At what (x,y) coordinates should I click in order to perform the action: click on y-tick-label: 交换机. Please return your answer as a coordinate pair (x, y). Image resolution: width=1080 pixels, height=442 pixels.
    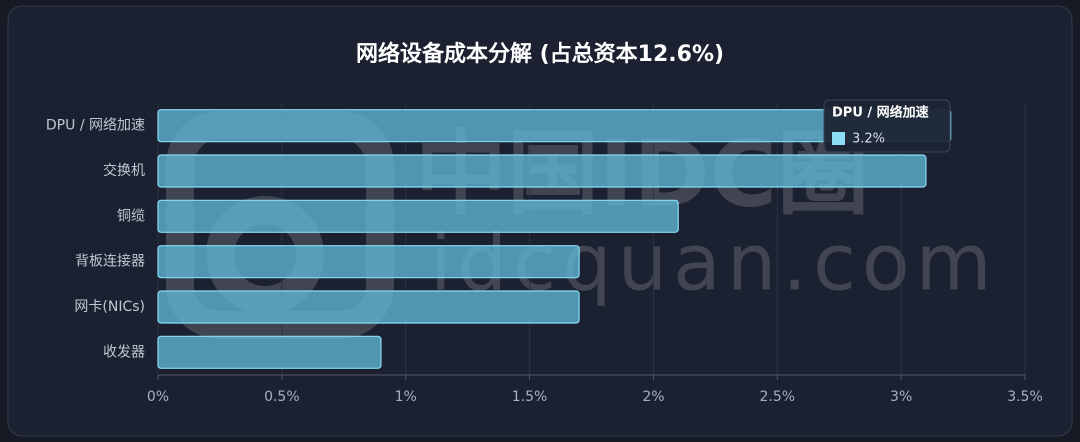
    Looking at the image, I should click on (124, 170).